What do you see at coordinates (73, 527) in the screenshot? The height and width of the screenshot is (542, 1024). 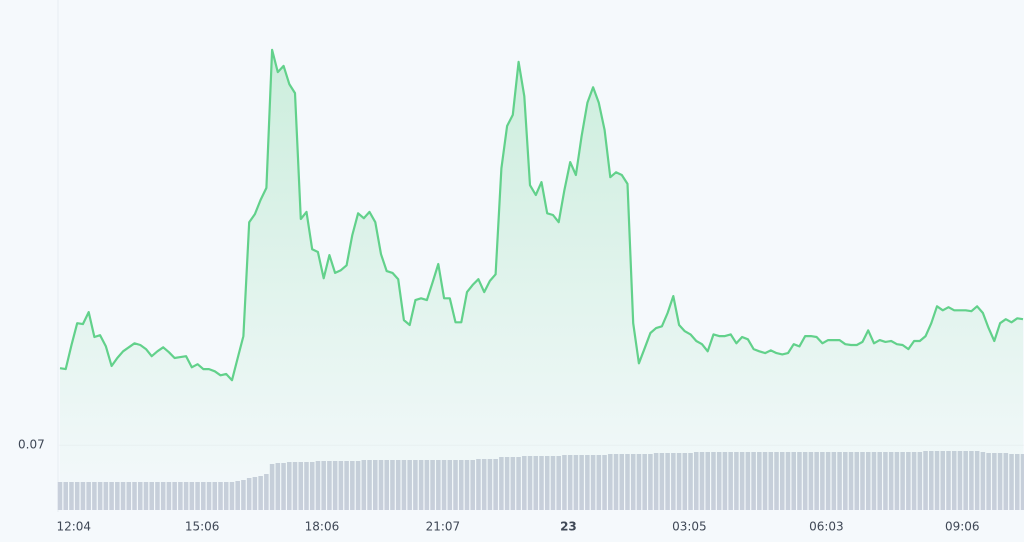 I see `x-tick-label: 12:04` at bounding box center [73, 527].